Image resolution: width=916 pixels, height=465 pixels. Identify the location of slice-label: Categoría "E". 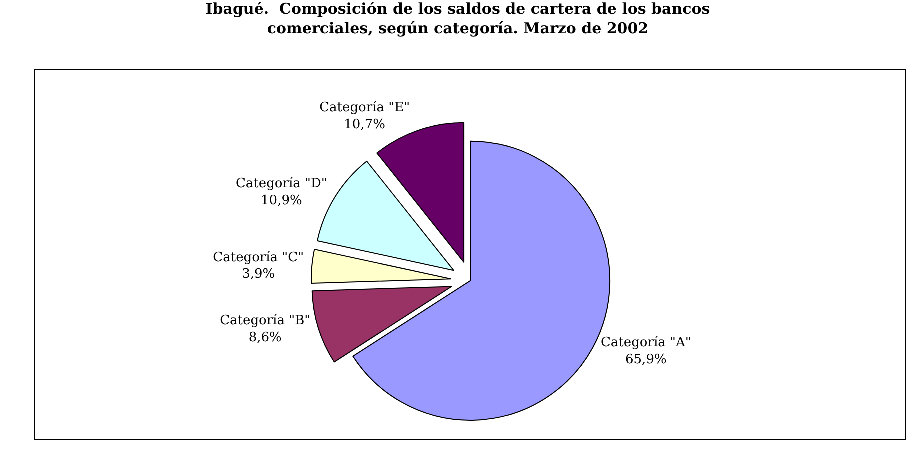
(365, 108).